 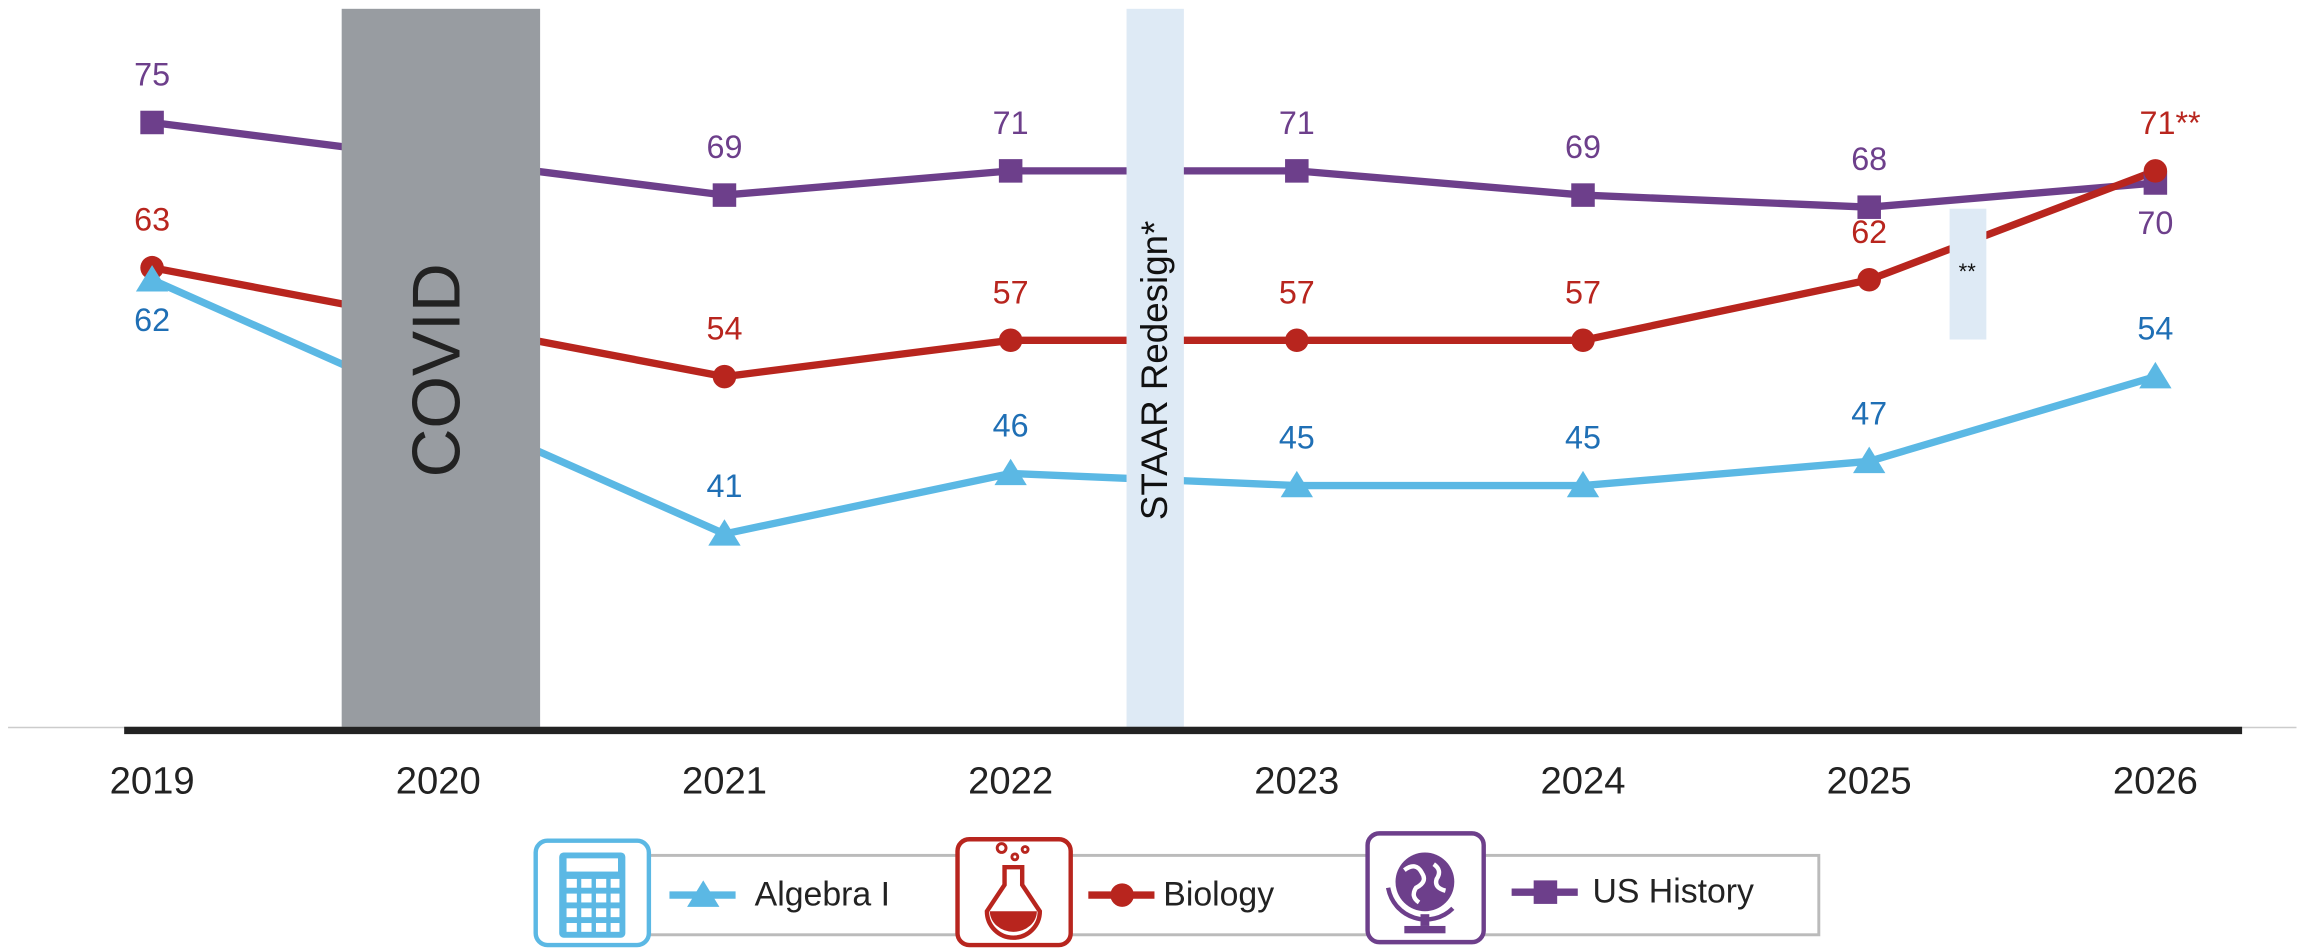 I want to click on flask-icon, so click(x=1014, y=892).